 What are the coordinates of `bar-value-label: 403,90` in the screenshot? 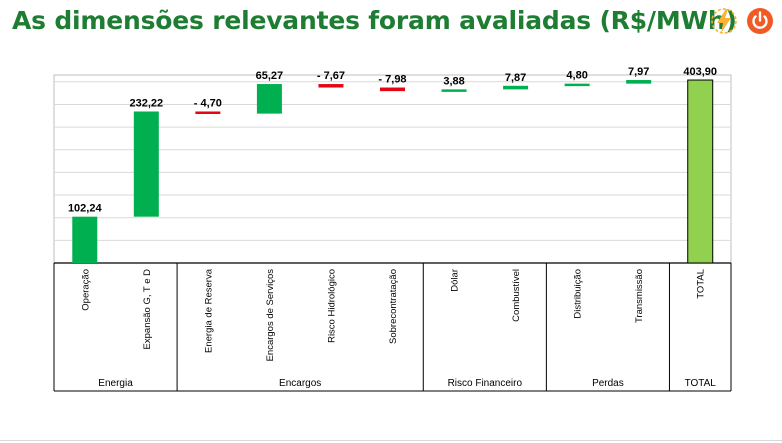 It's located at (700, 72).